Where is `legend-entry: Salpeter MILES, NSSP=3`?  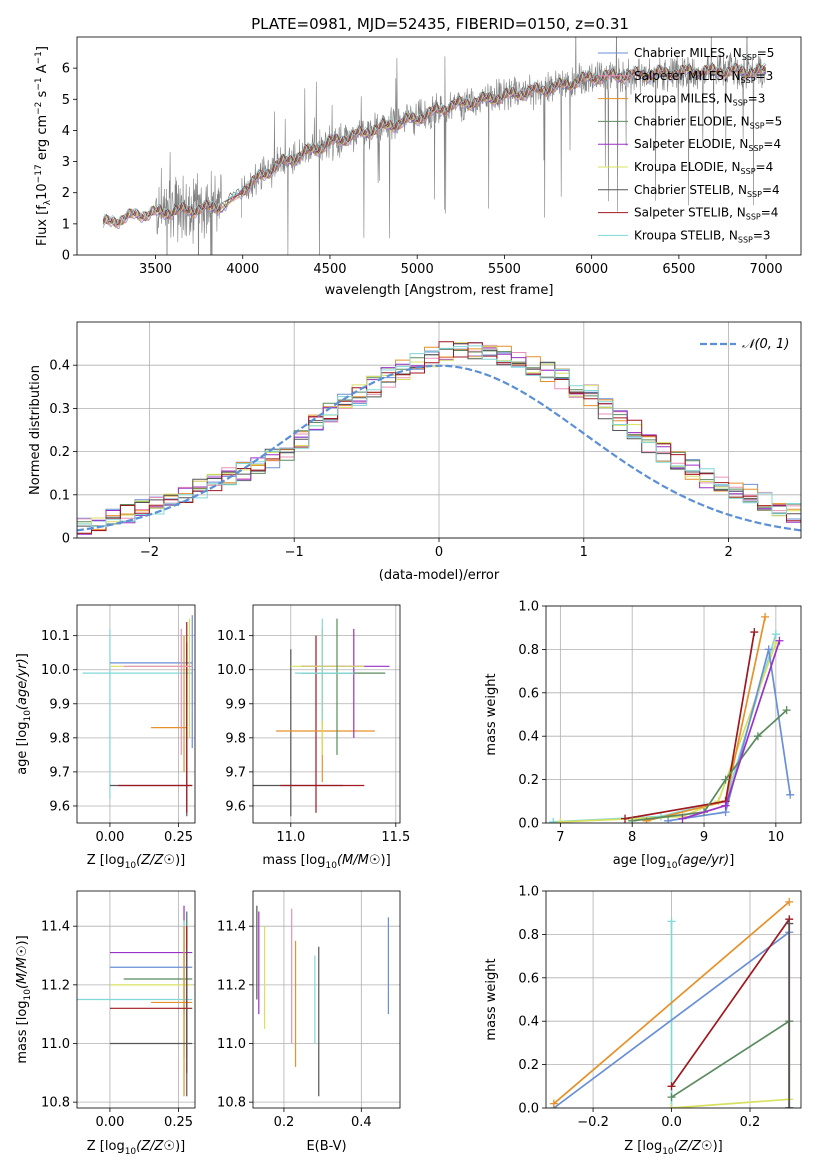
legend-entry: Salpeter MILES, NSSP=3 is located at coordinates (703, 77).